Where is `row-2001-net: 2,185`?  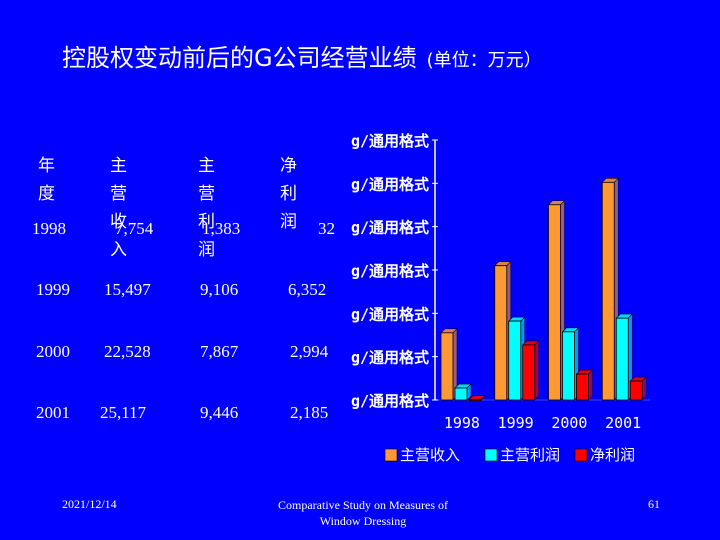 row-2001-net: 2,185 is located at coordinates (309, 412).